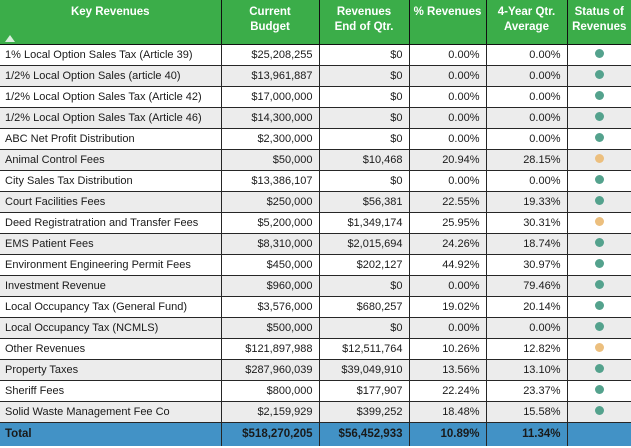 This screenshot has height=448, width=631. What do you see at coordinates (270, 118) in the screenshot?
I see `current-budget-cell: $14,300,000` at bounding box center [270, 118].